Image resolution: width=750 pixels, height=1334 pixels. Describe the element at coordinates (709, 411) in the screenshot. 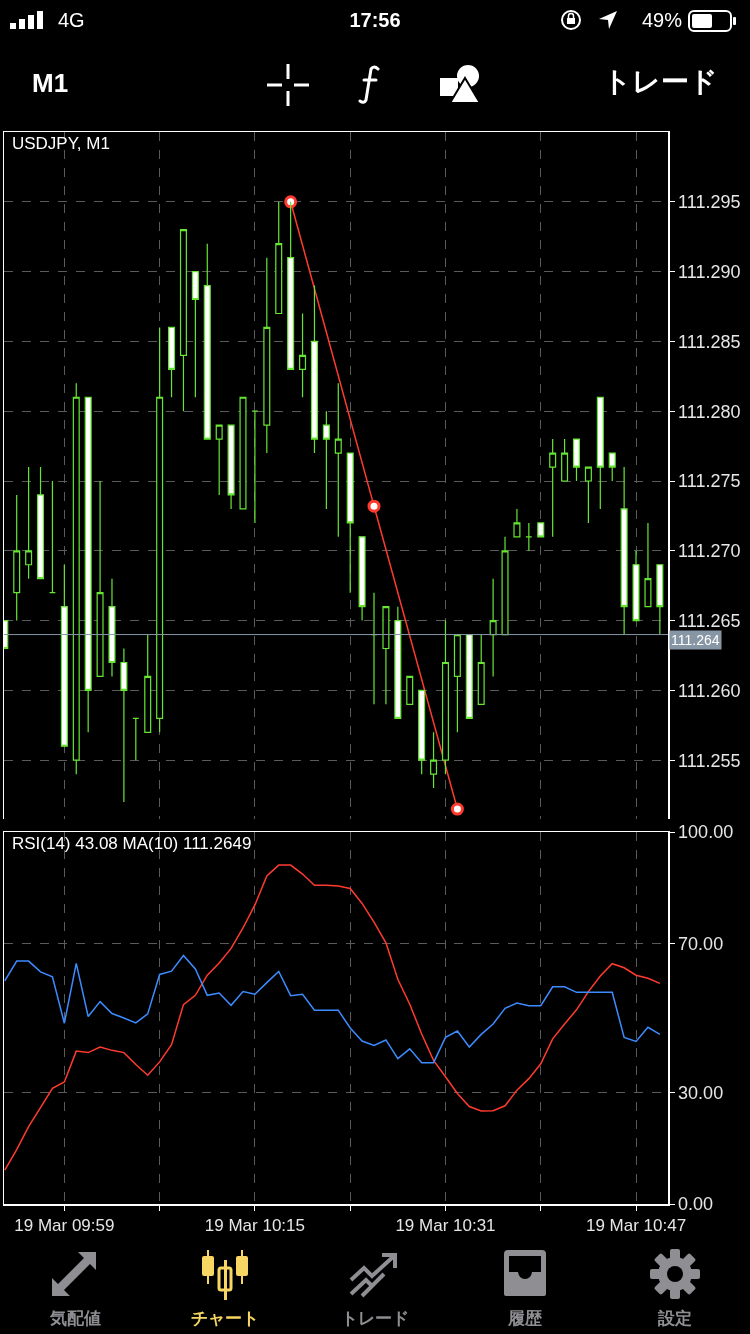

I see `y-tick-label: 111.280` at that location.